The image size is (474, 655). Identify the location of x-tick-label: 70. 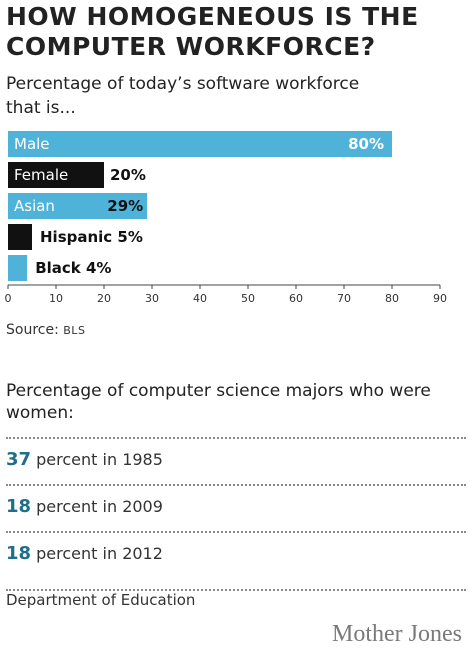
(344, 298).